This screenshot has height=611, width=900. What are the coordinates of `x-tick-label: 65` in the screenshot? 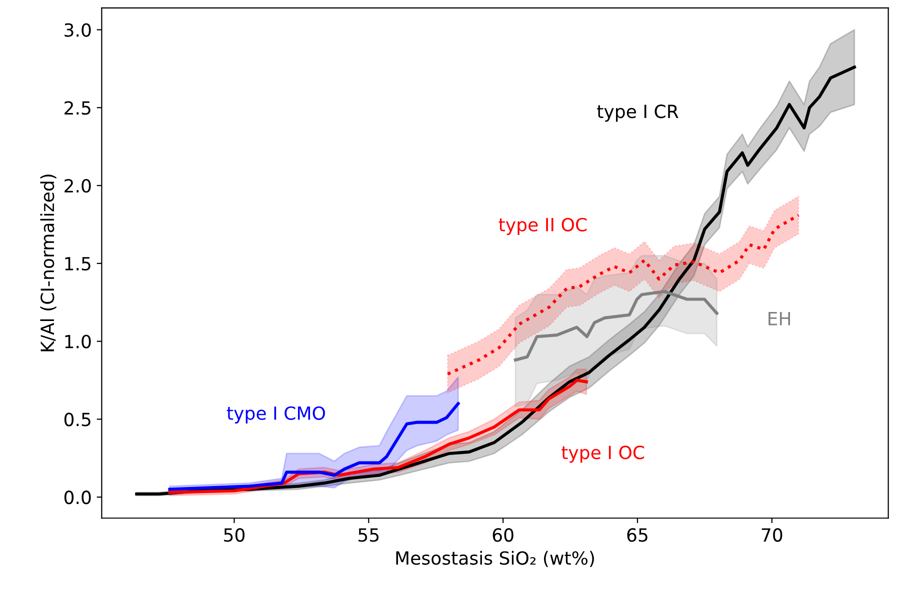 It's located at (637, 535).